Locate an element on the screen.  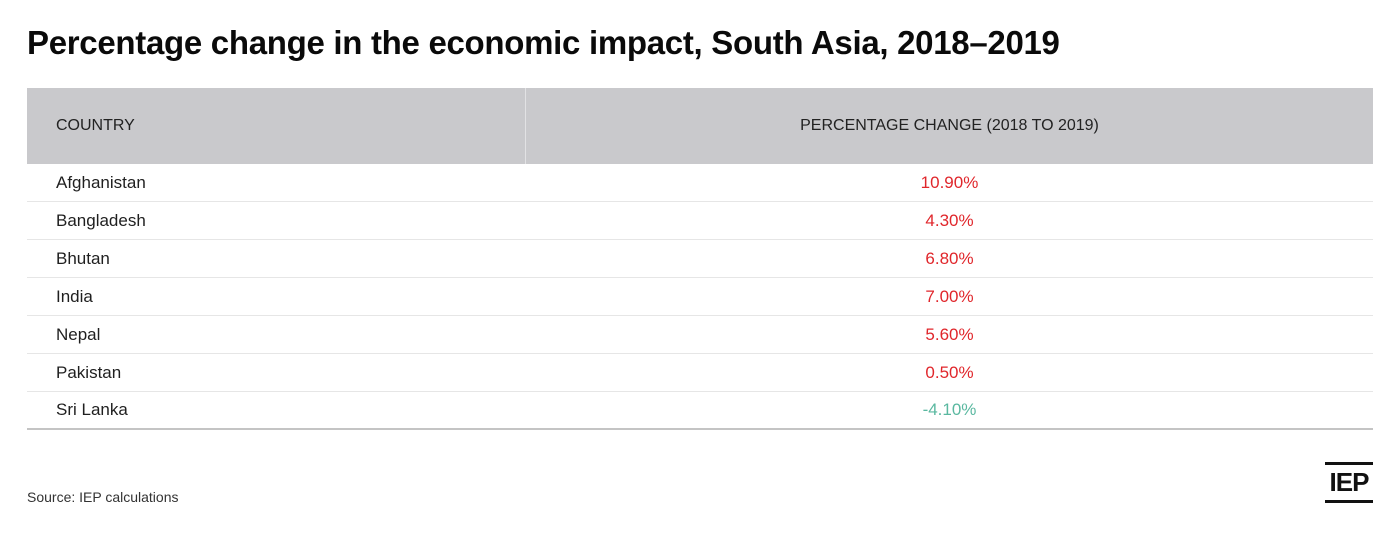
country-cell: Pakistan is located at coordinates (89, 372).